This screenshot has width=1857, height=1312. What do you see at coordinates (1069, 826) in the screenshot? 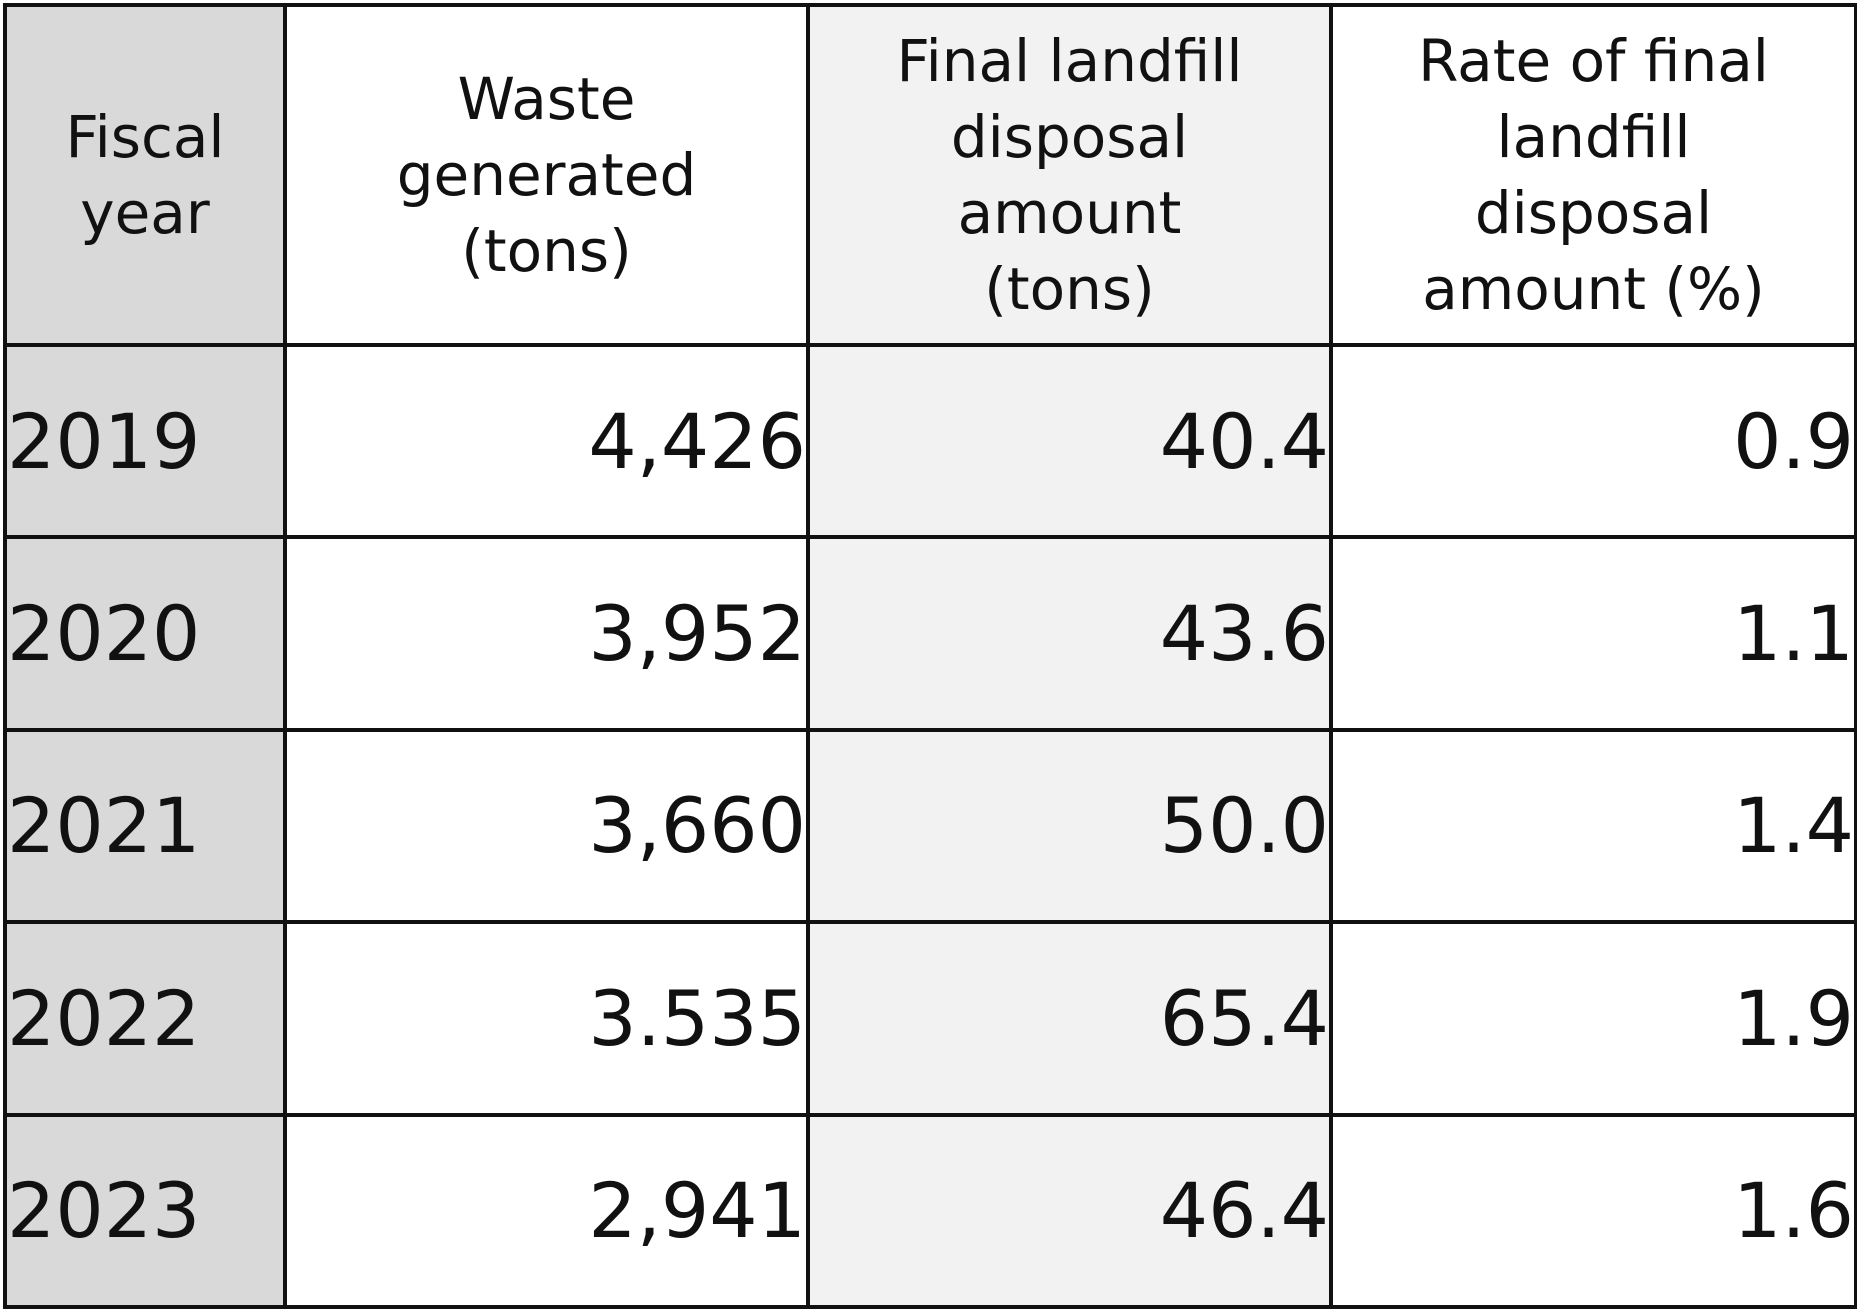
I see `cell-final-landfill-amount: 50.0` at bounding box center [1069, 826].